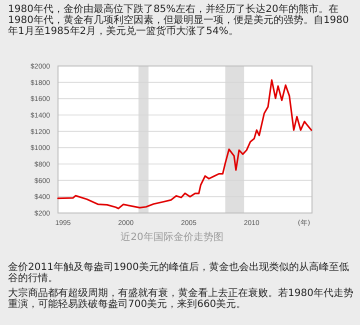  Describe the element at coordinates (172, 237) in the screenshot. I see `text: 近20年国际金价走势图` at that location.